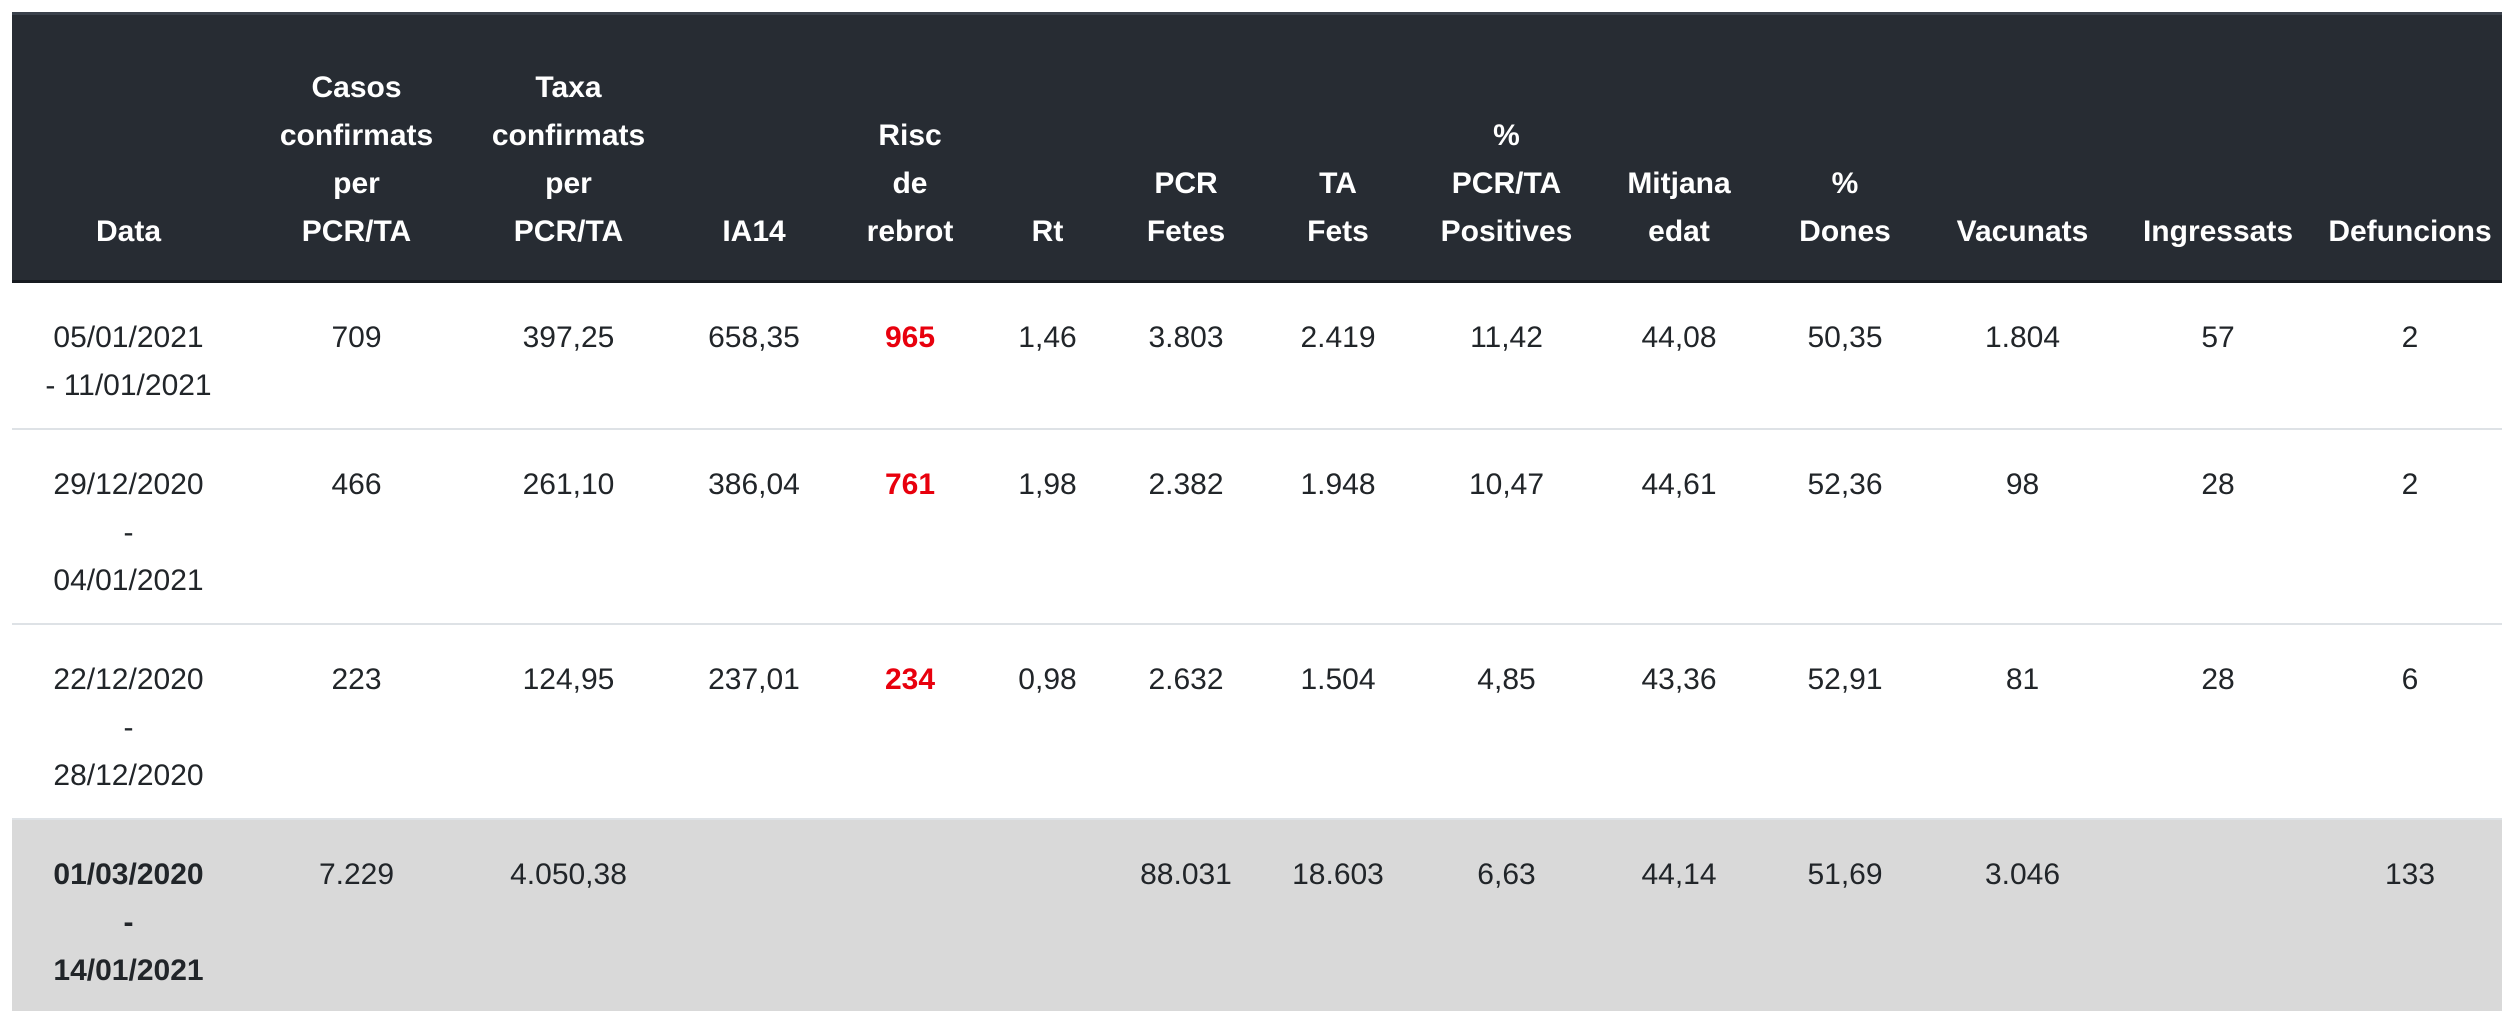 The width and height of the screenshot is (2506, 1011). Describe the element at coordinates (128, 525) in the screenshot. I see `date-range-cell: 29/12/2020 - 04/01/2021` at that location.